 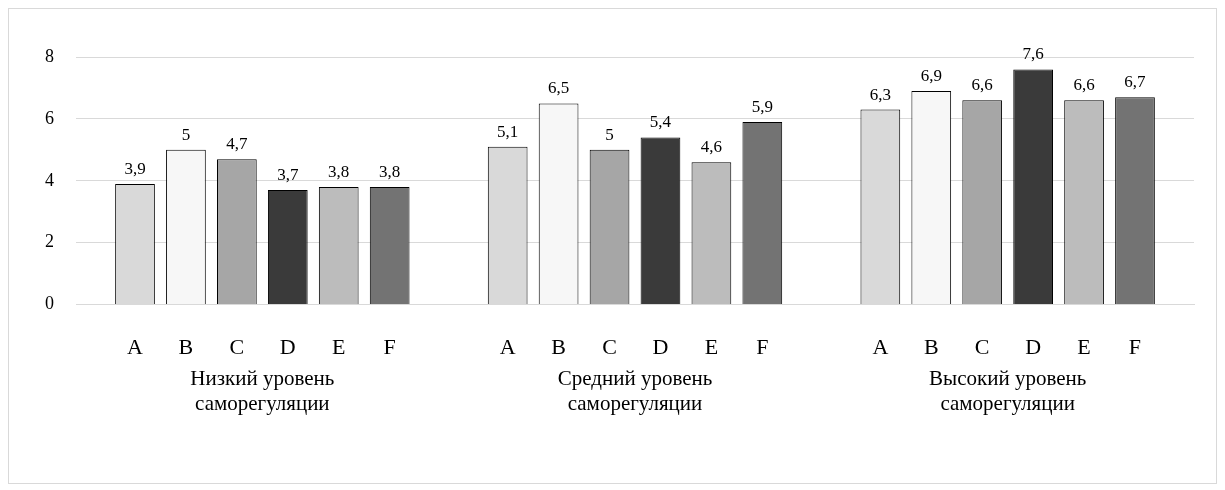 I want to click on y-tick-label: 6, so click(x=49, y=117).